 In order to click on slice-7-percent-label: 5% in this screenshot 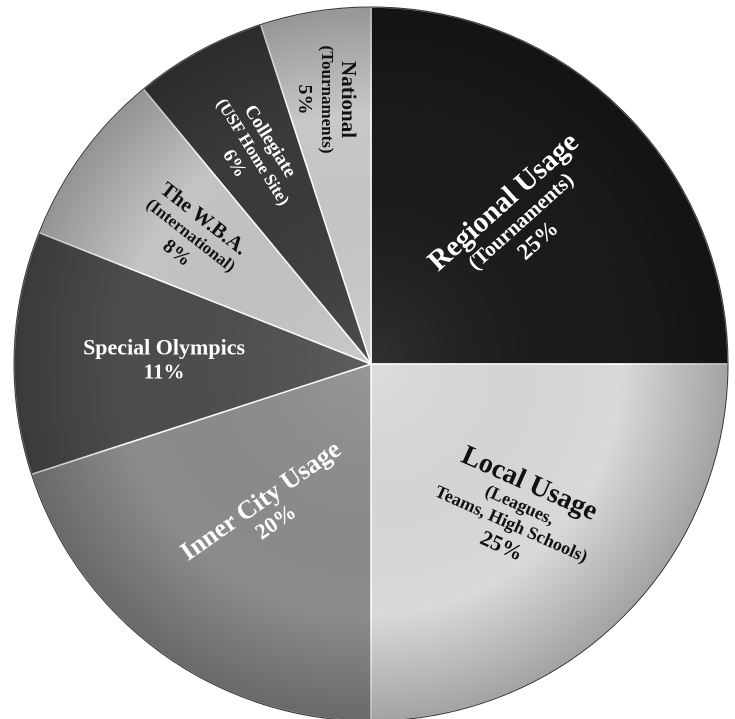, I will do `click(305, 100)`.